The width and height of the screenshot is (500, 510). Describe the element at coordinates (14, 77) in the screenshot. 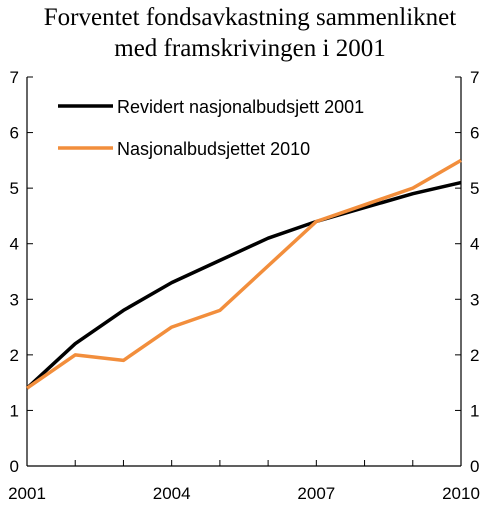

I see `y-tick-label-left: 7` at that location.